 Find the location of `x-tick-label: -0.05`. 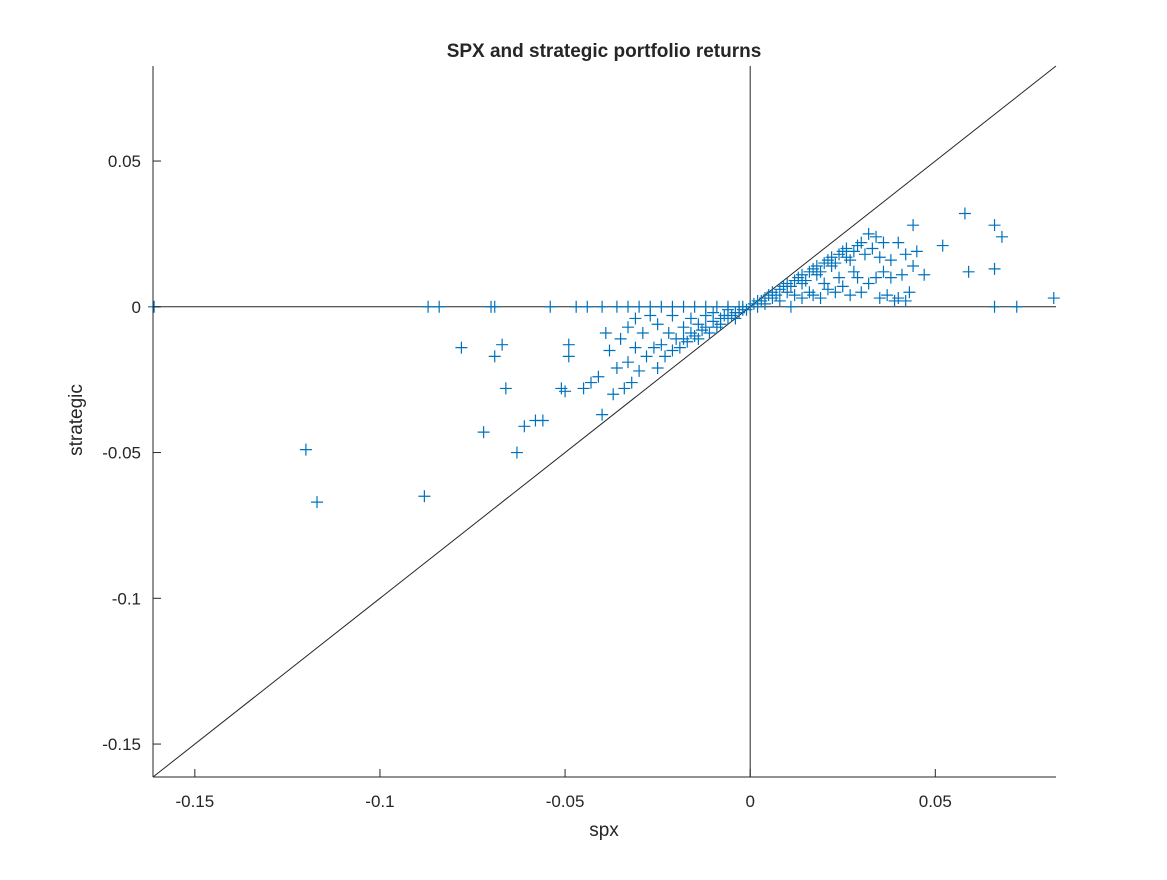

x-tick-label: -0.05 is located at coordinates (565, 801).